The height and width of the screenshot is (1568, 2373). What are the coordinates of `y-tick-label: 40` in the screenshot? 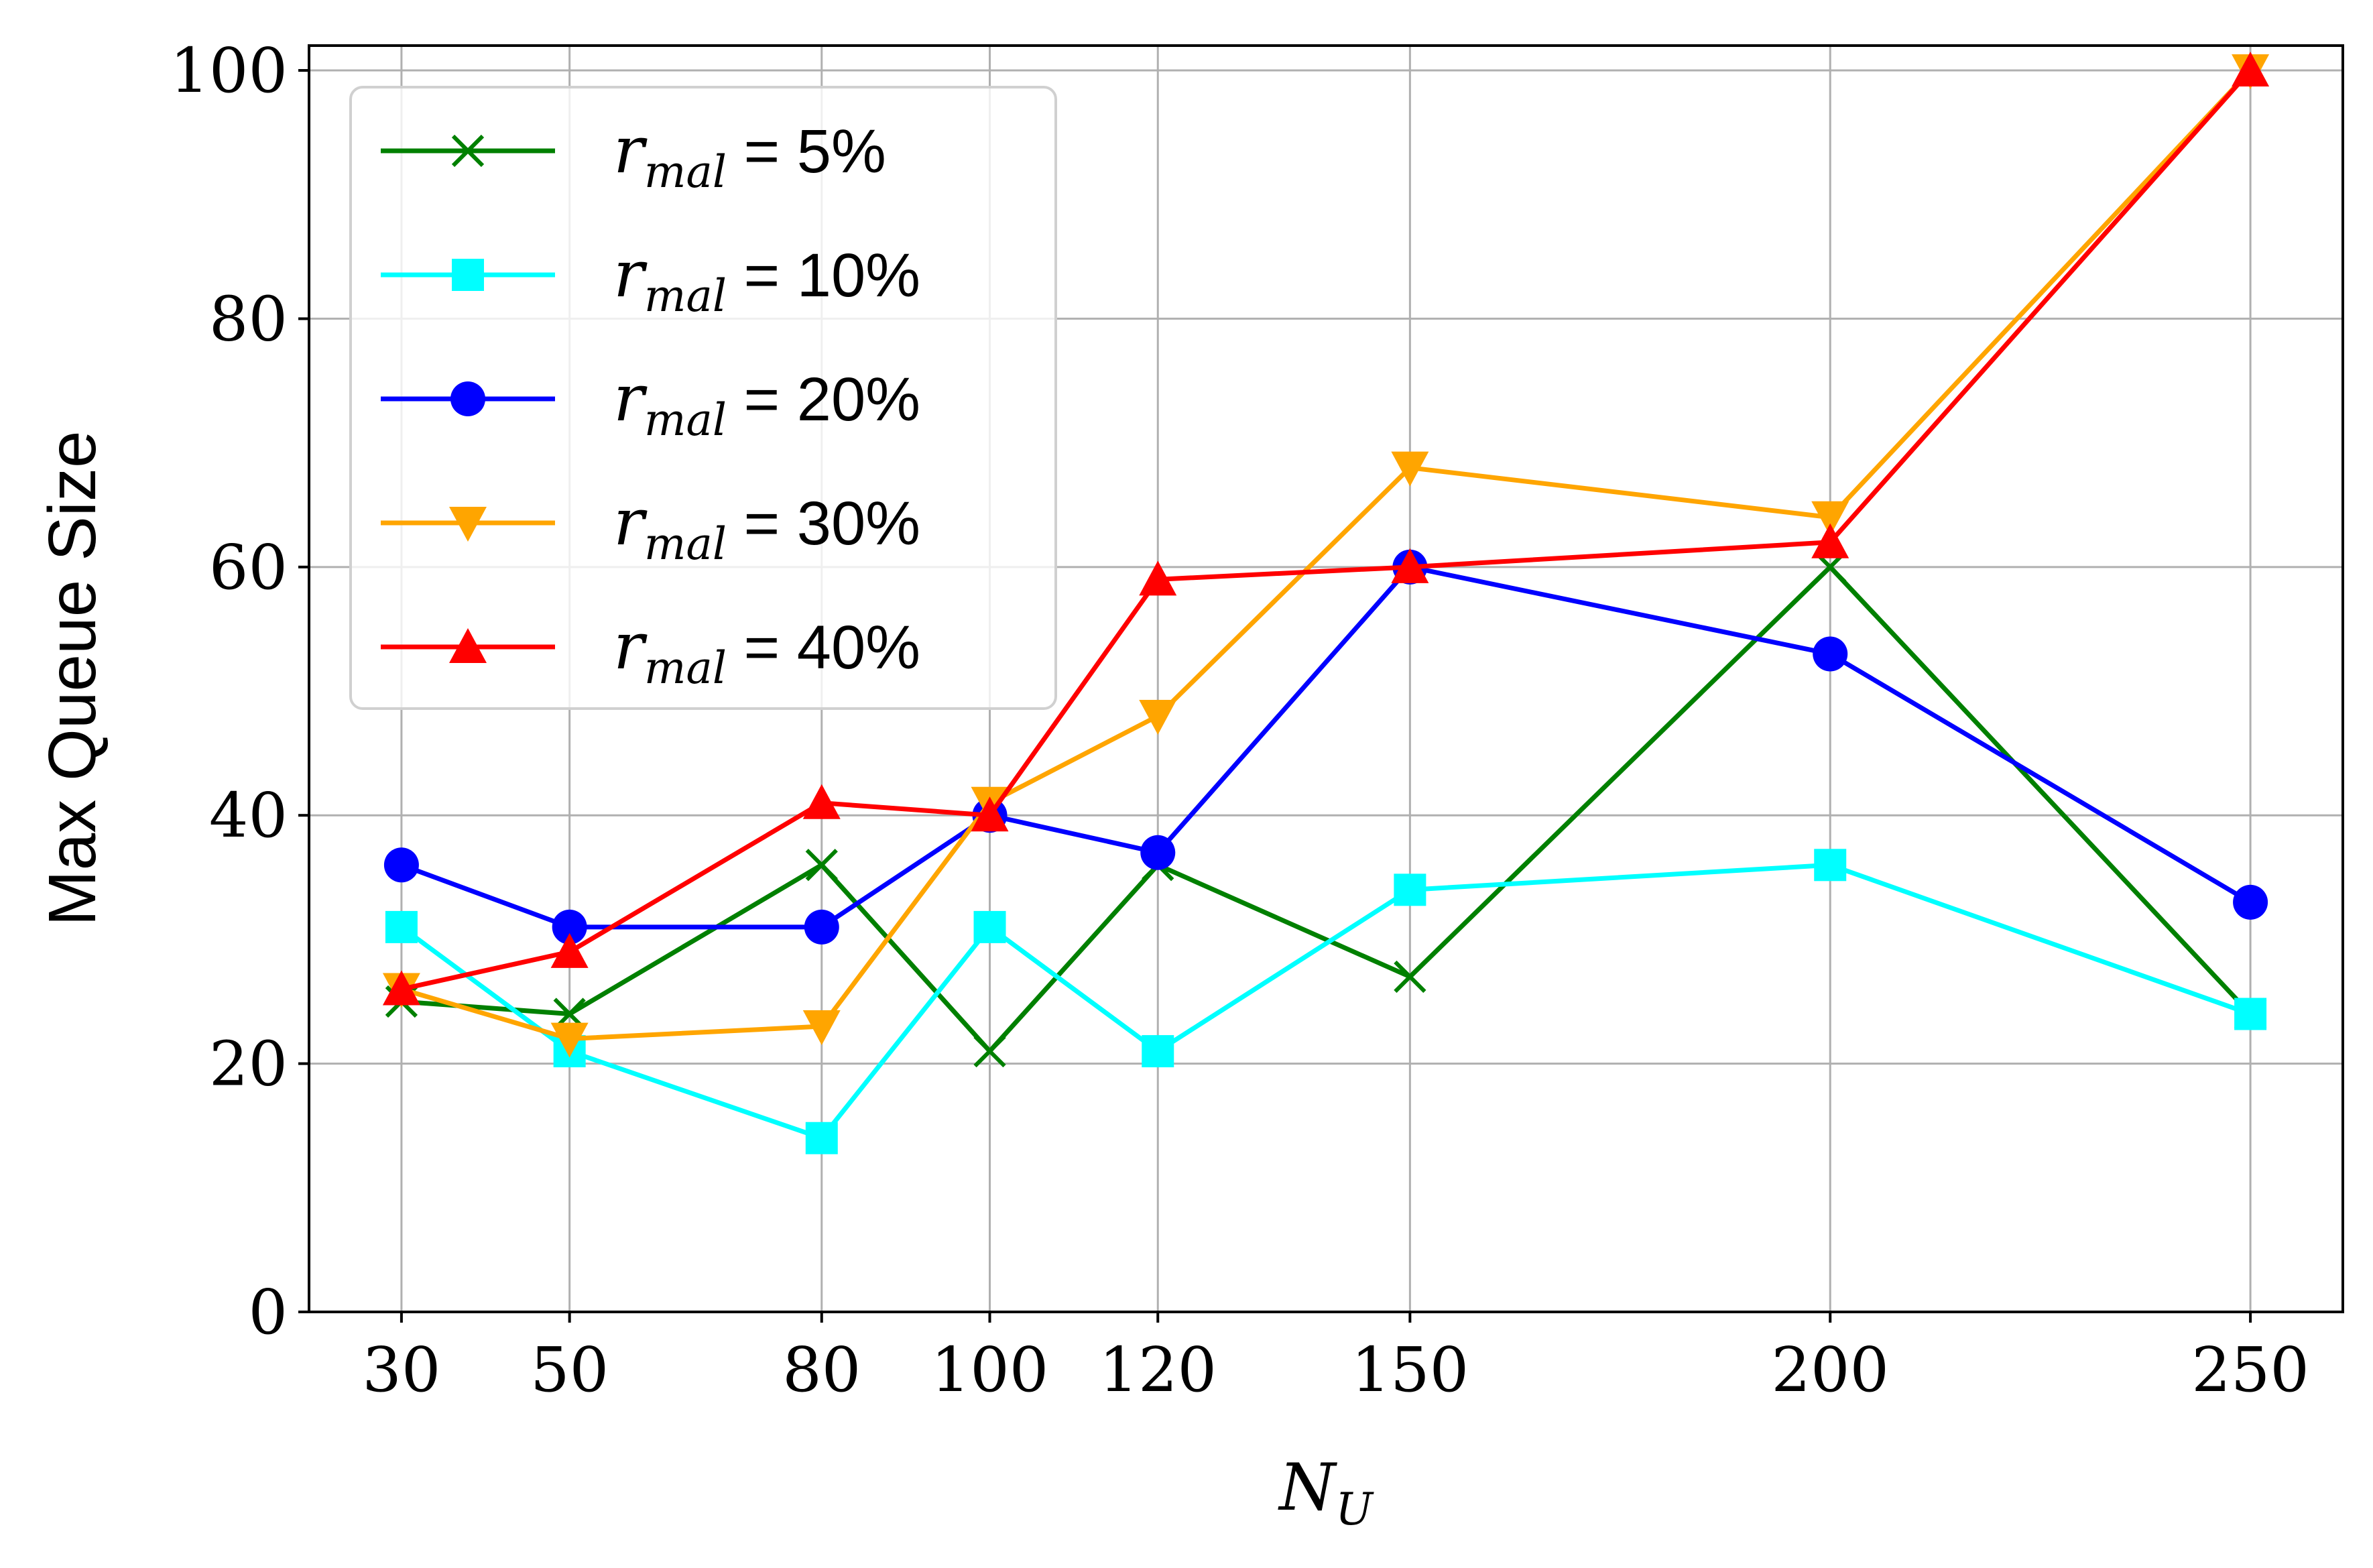 It's located at (248, 816).